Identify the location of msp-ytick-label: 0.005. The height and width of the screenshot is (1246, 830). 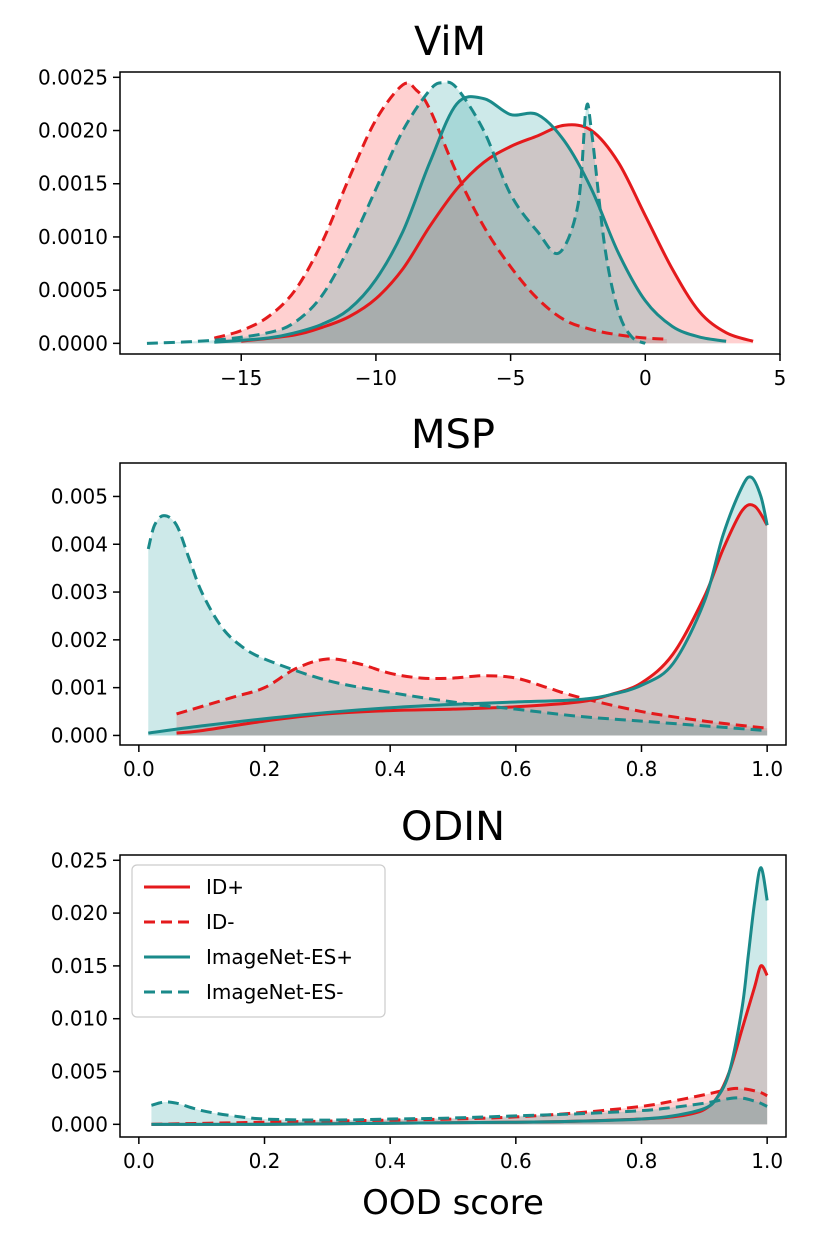
(79, 496).